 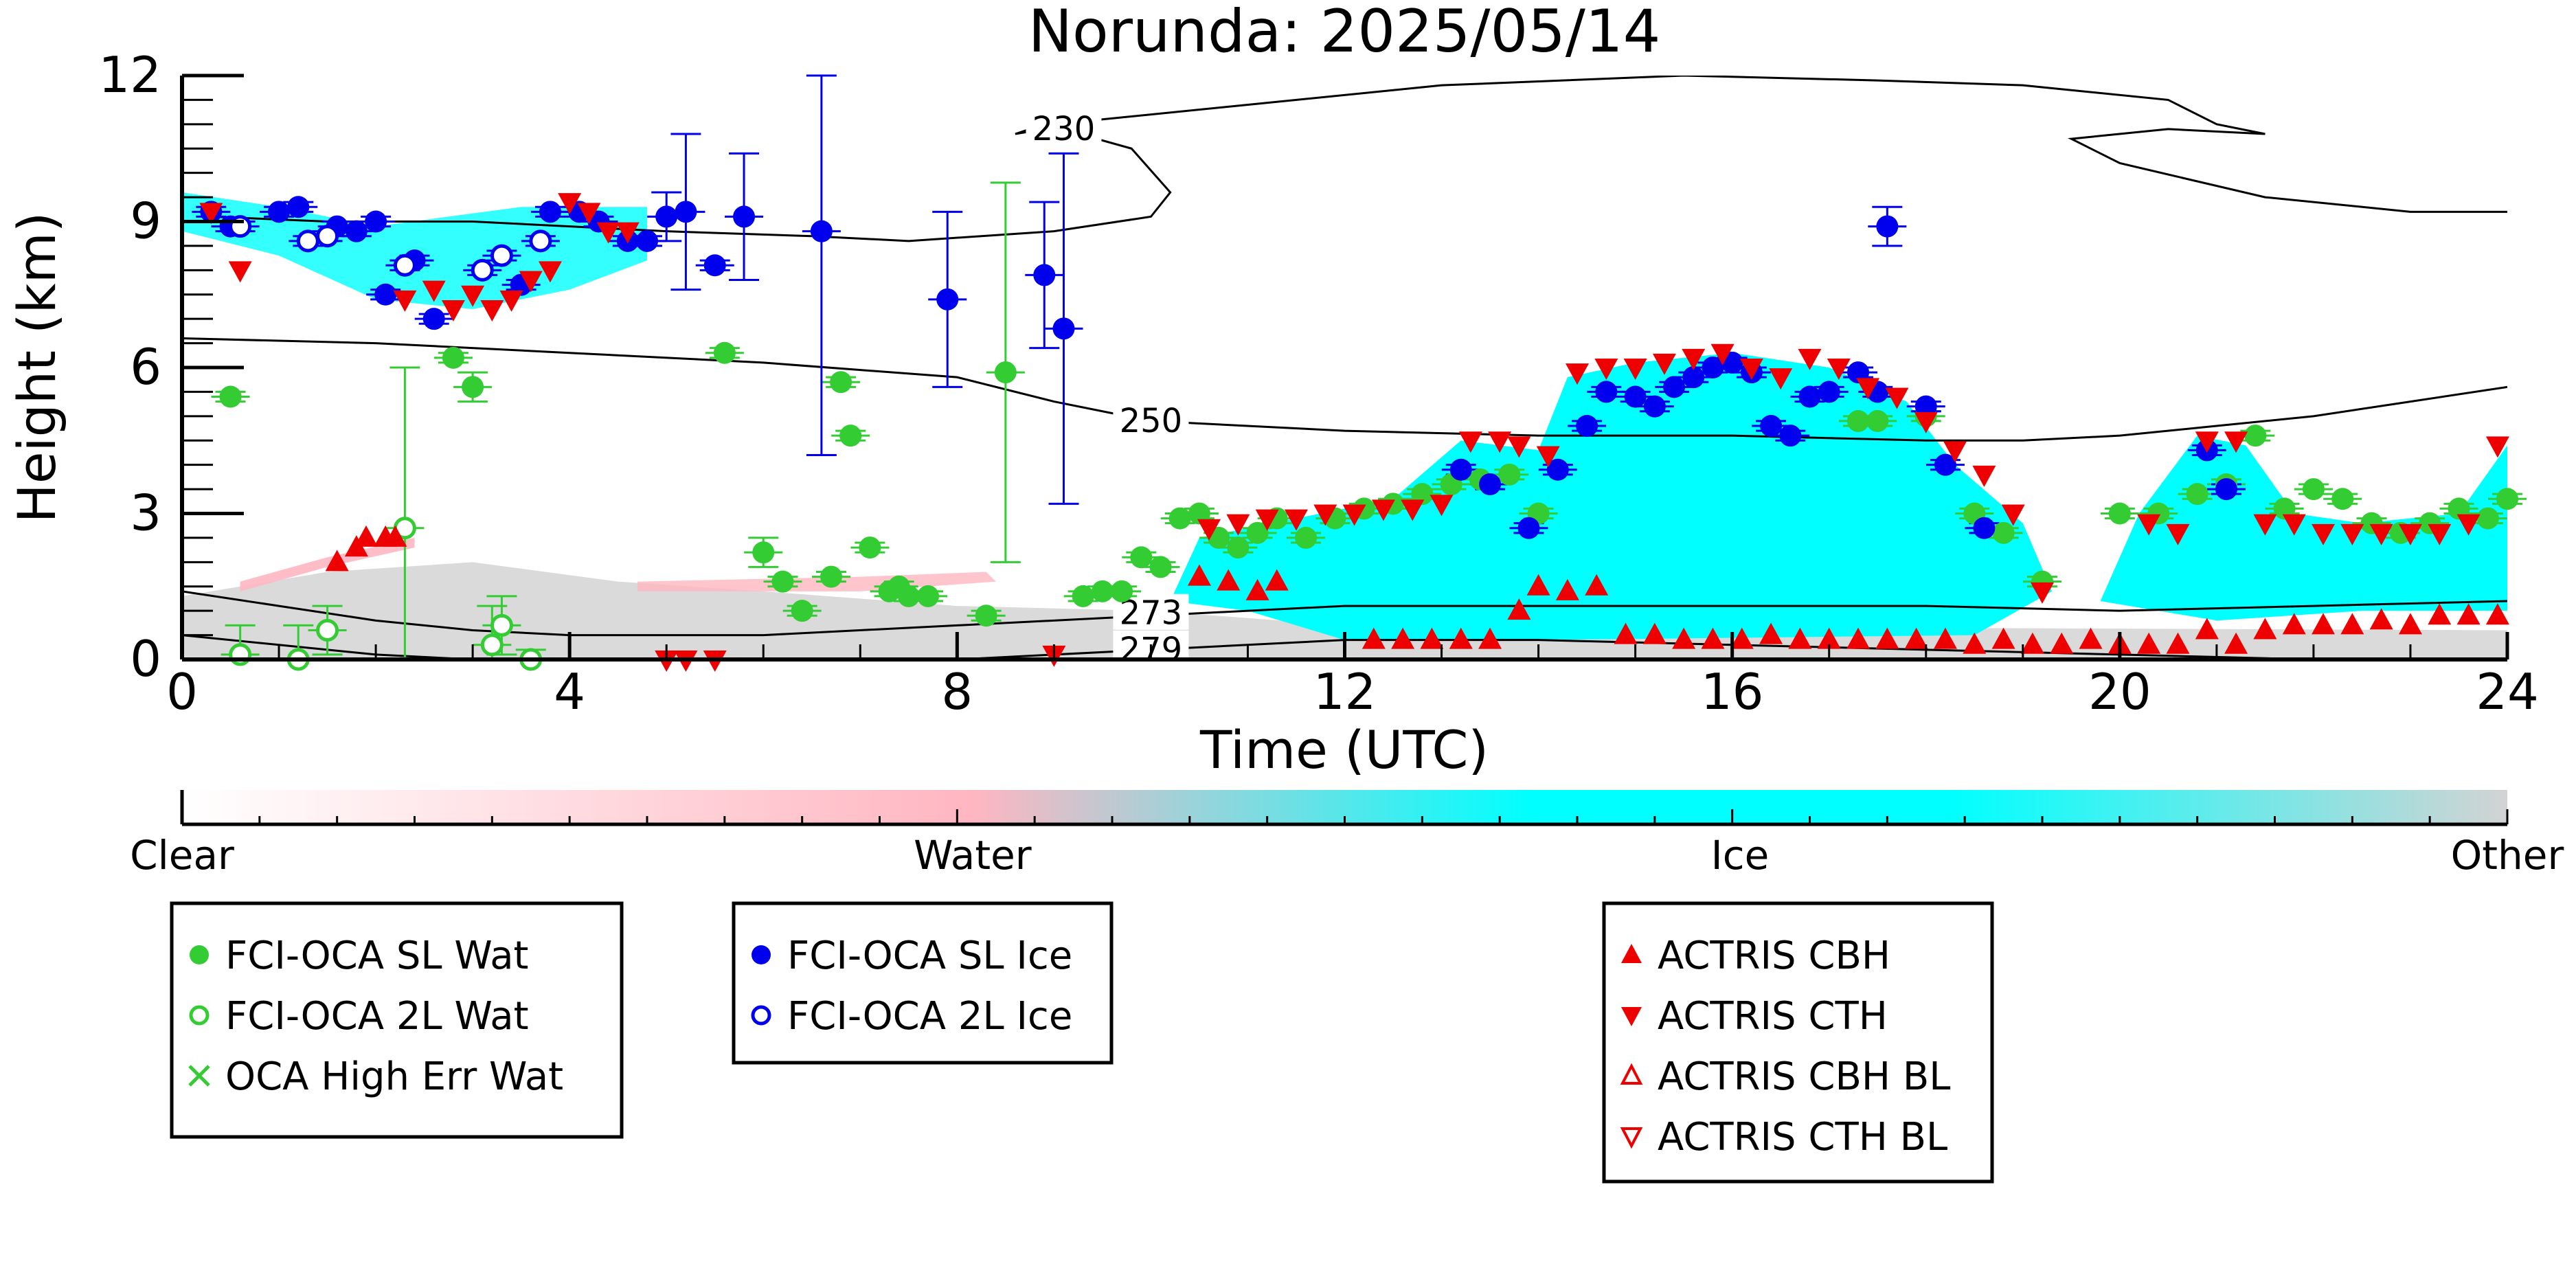 I want to click on legend-label: ACTRIS CTH BL, so click(x=1802, y=1137).